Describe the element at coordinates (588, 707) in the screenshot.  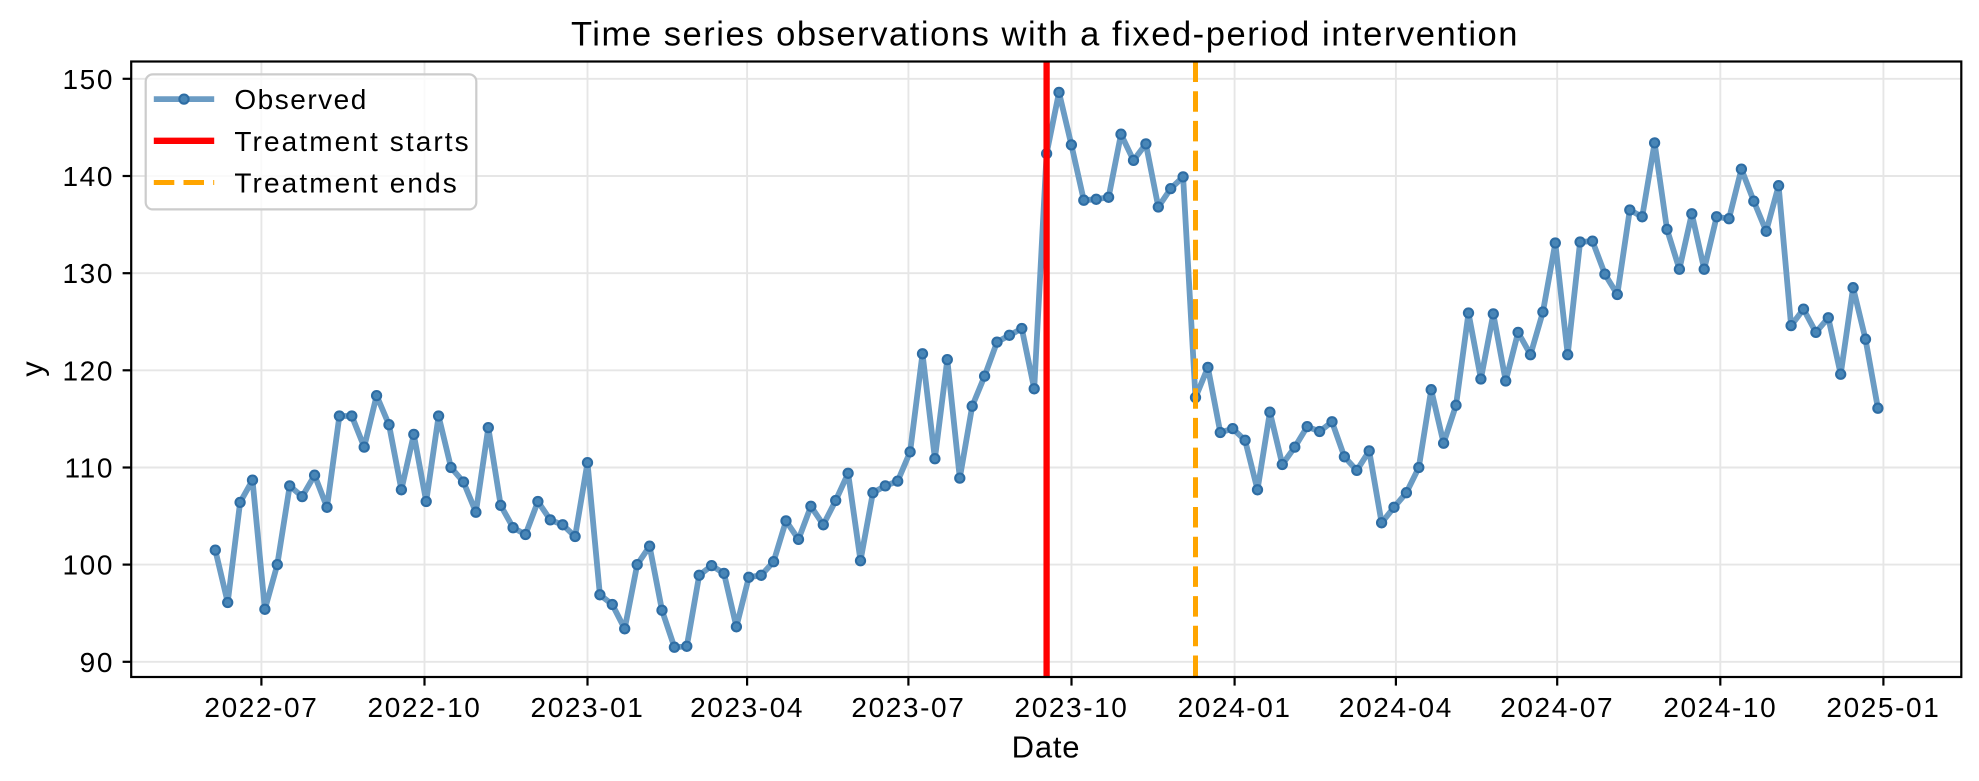
I see `svg-text: 2023-01` at that location.